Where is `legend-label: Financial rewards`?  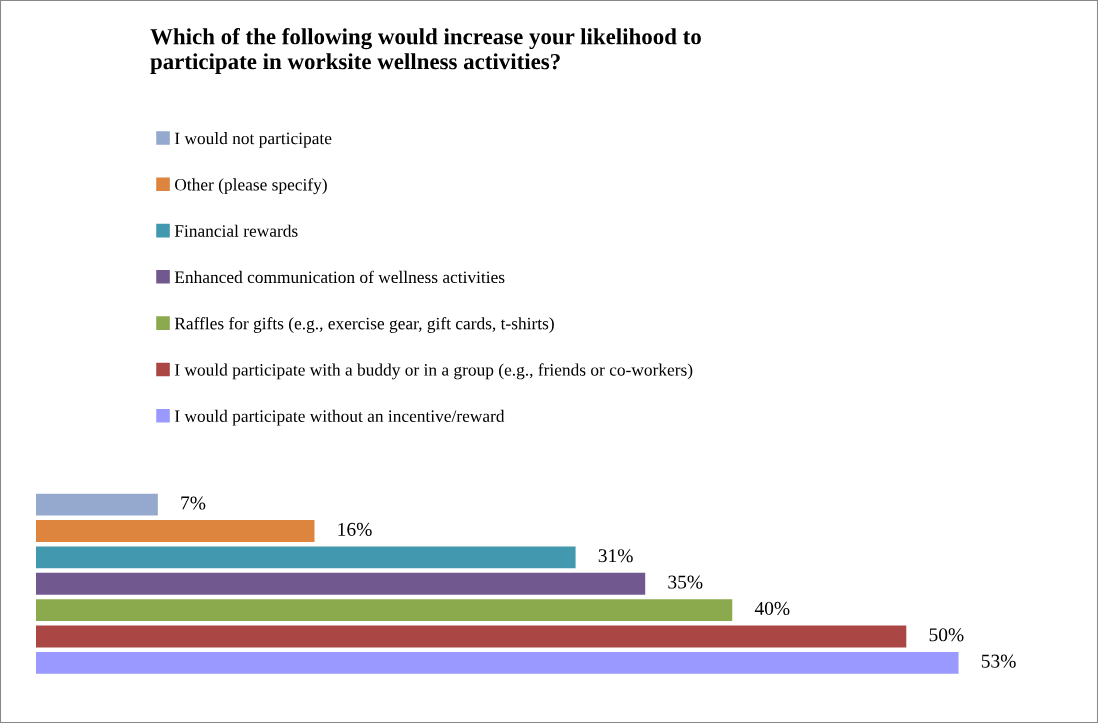 legend-label: Financial rewards is located at coordinates (236, 230).